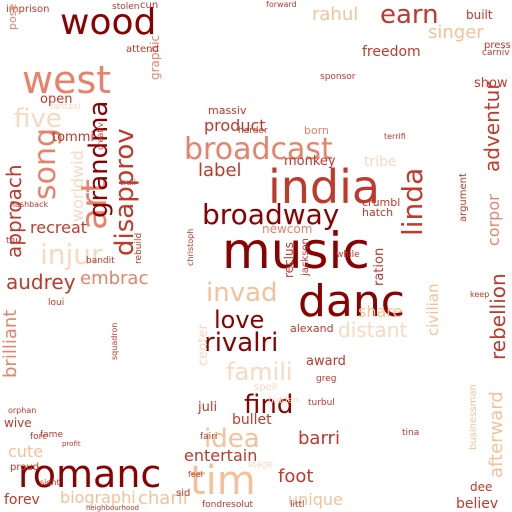 The image size is (512, 512). Describe the element at coordinates (208, 407) in the screenshot. I see `word-juli: juli` at that location.